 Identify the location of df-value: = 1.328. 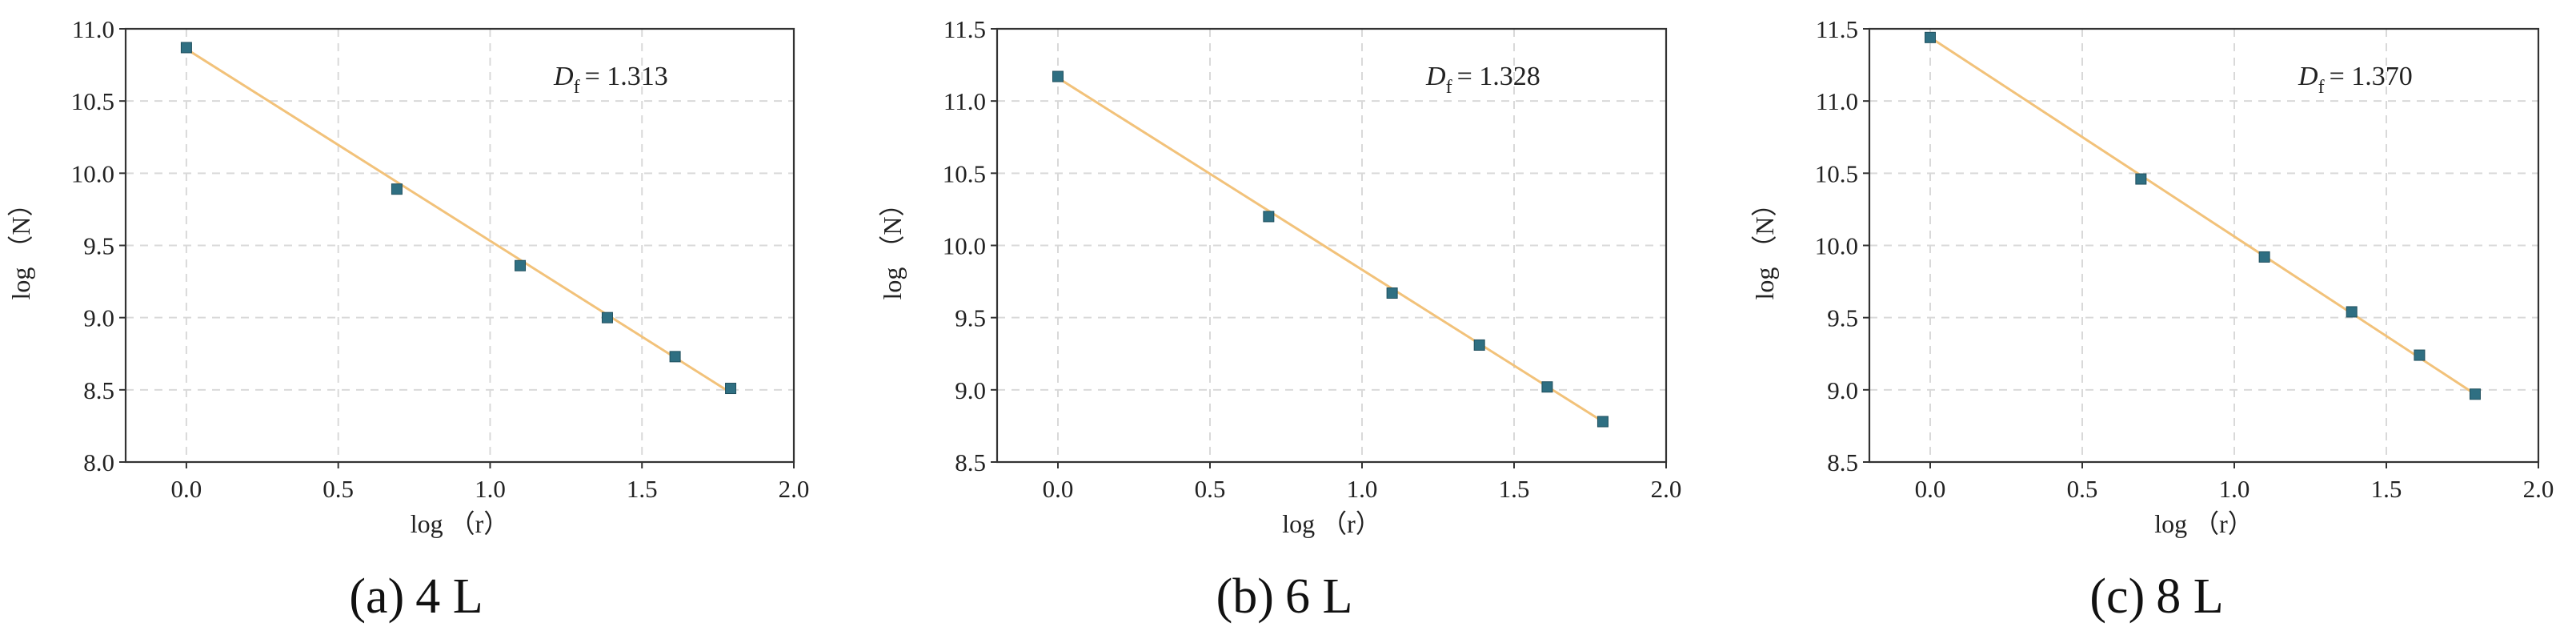
(1498, 76).